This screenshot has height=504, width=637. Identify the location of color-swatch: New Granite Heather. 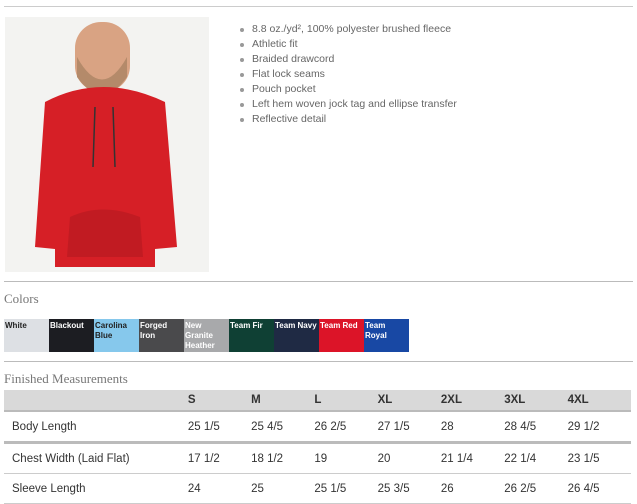
(206, 335).